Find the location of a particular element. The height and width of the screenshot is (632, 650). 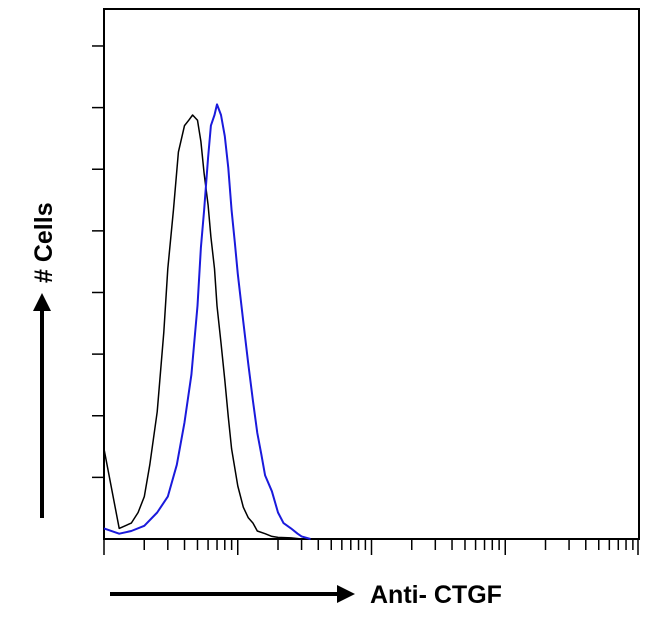

y-axis-arrowhead is located at coordinates (42, 302).